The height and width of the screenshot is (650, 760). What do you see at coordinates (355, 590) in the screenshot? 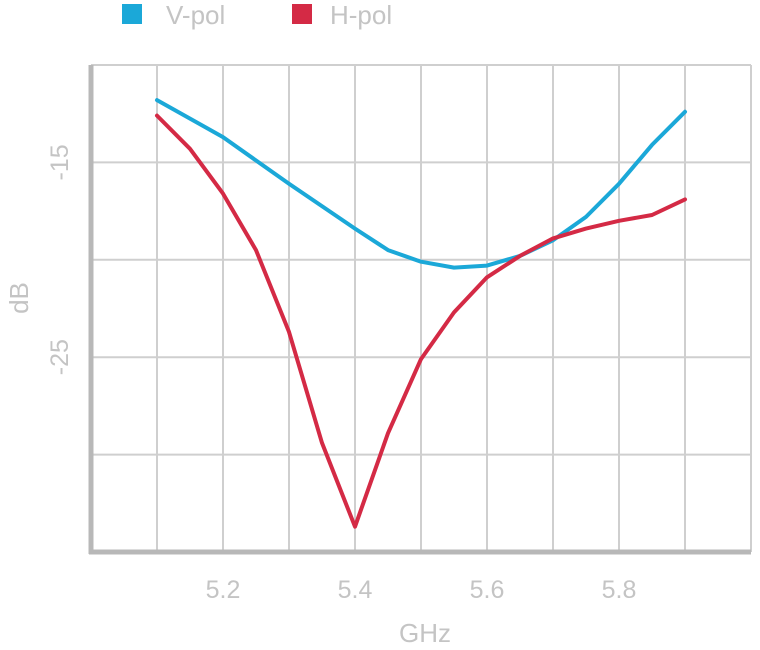
I see `x-tick-label: 5.4` at bounding box center [355, 590].